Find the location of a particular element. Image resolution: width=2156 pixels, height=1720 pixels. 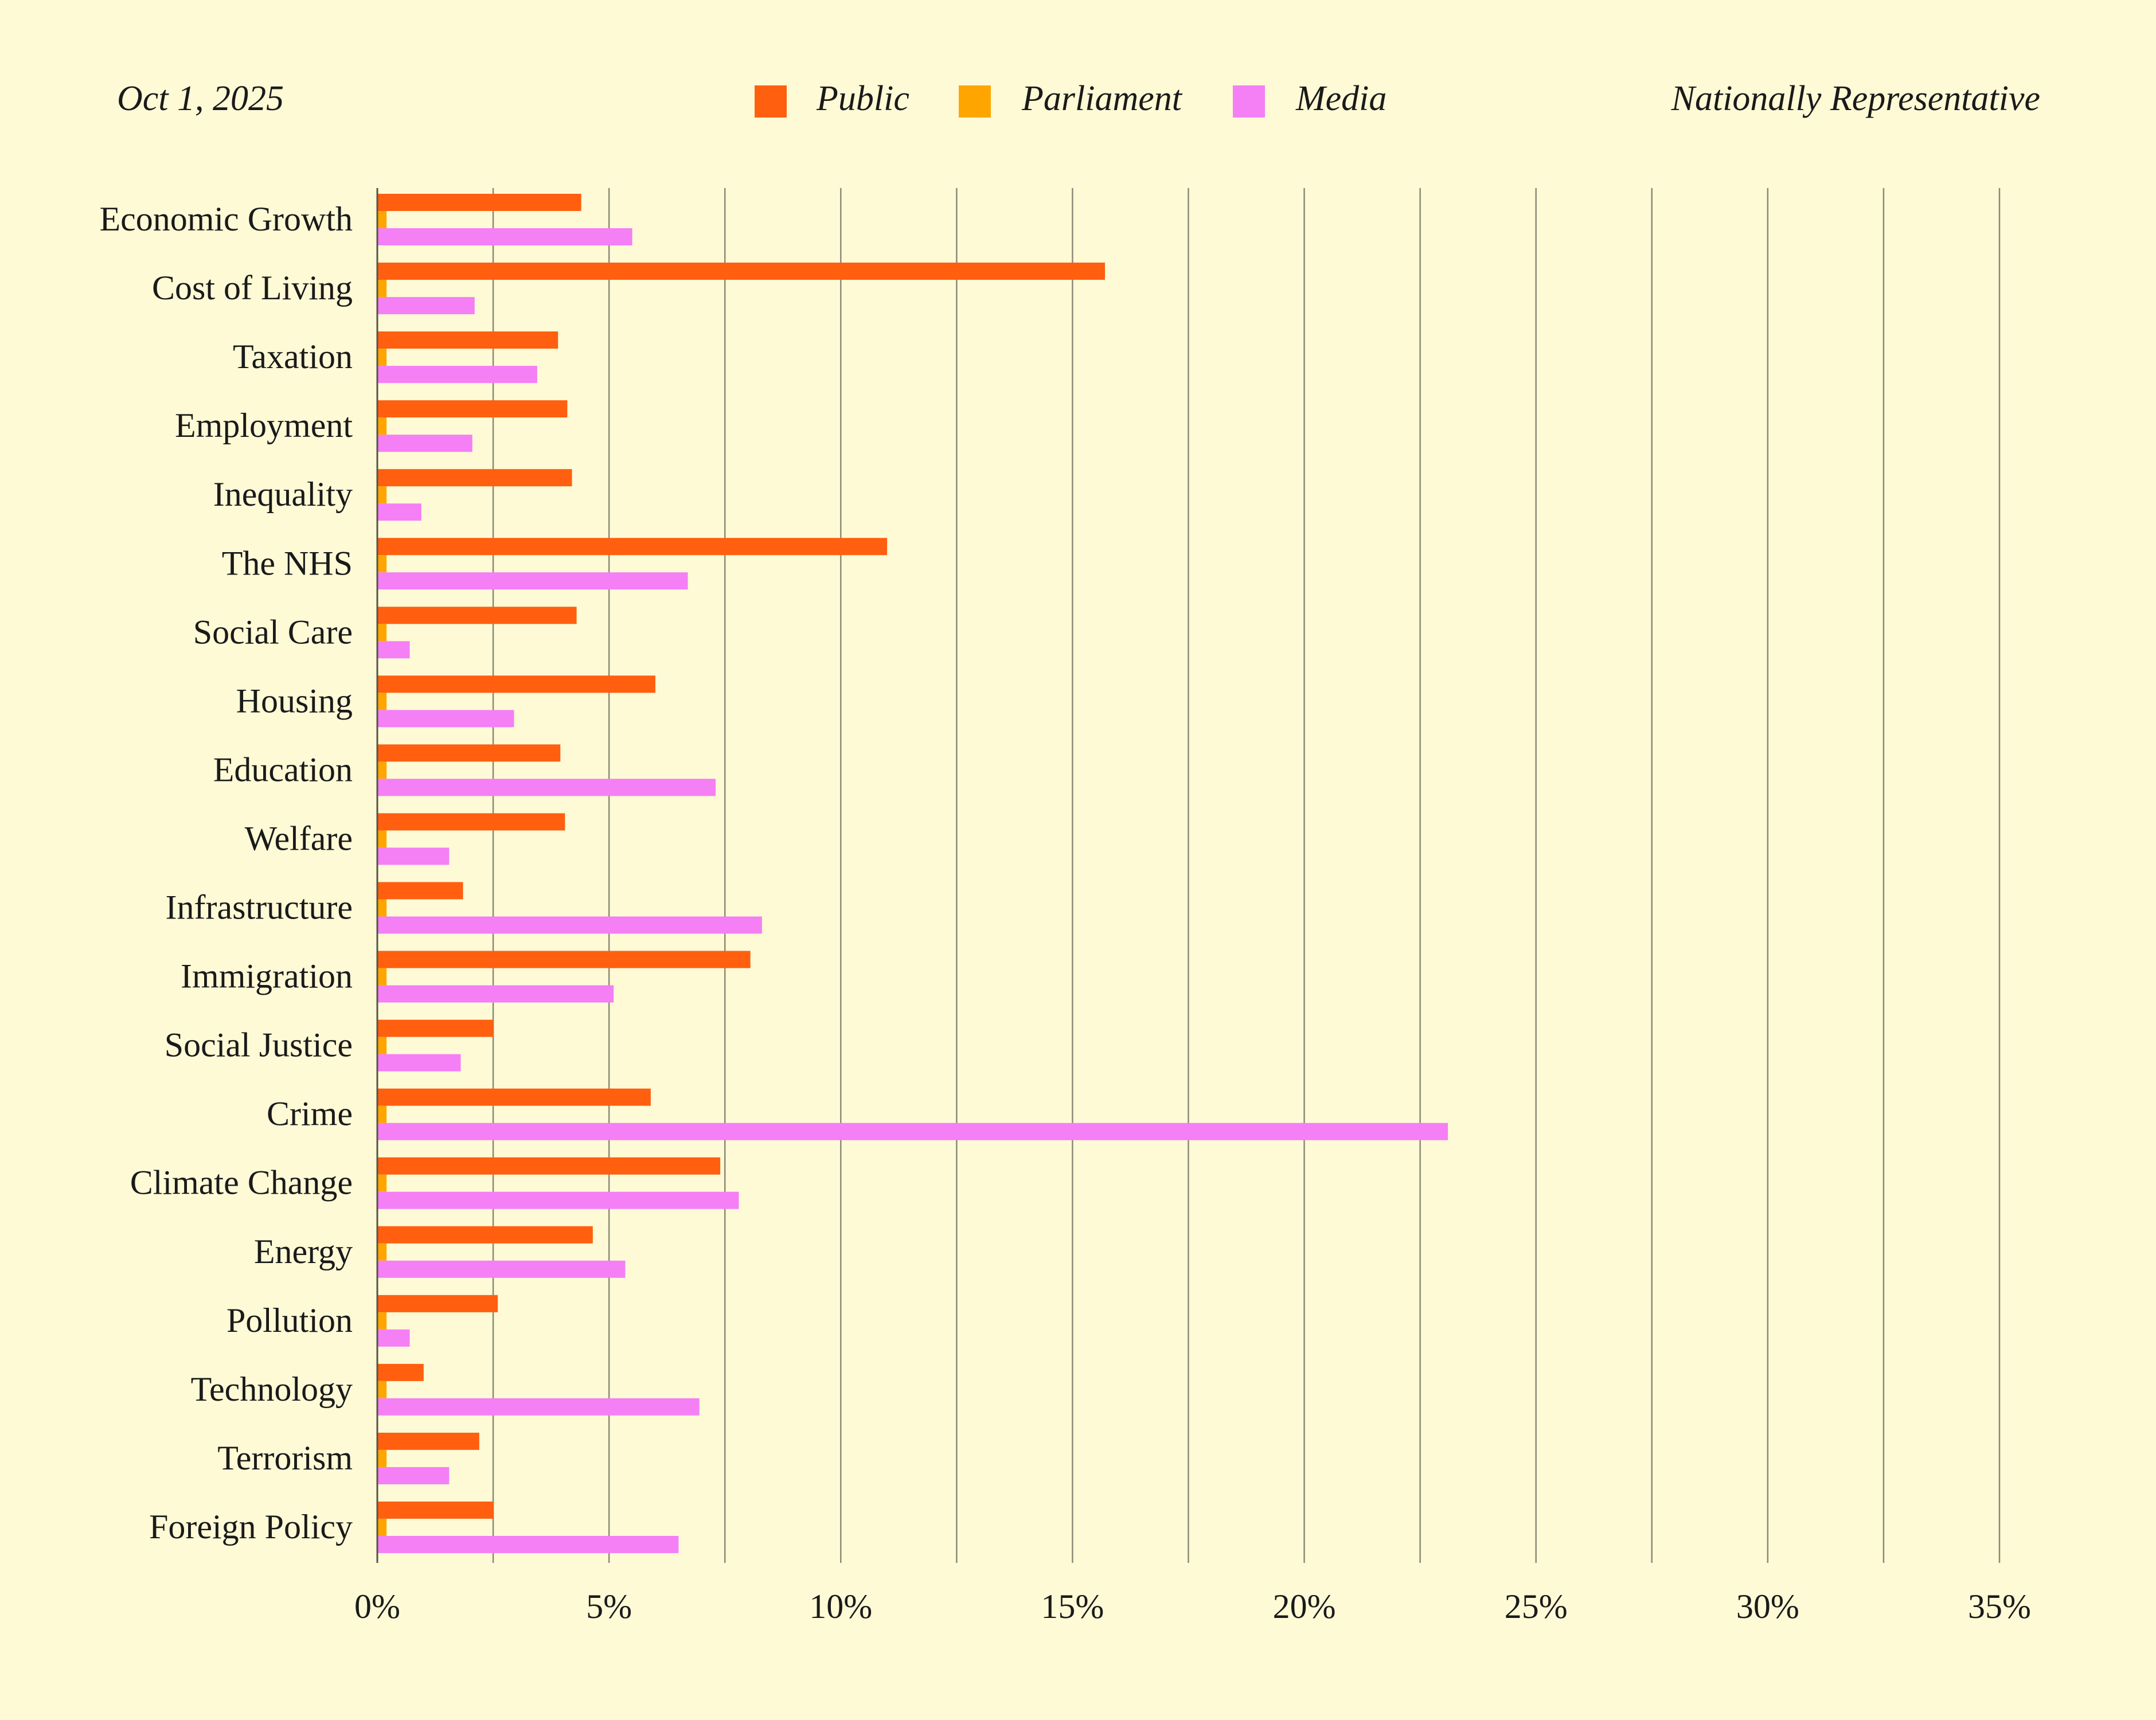

category-label: Foreign Policy is located at coordinates (251, 1527).